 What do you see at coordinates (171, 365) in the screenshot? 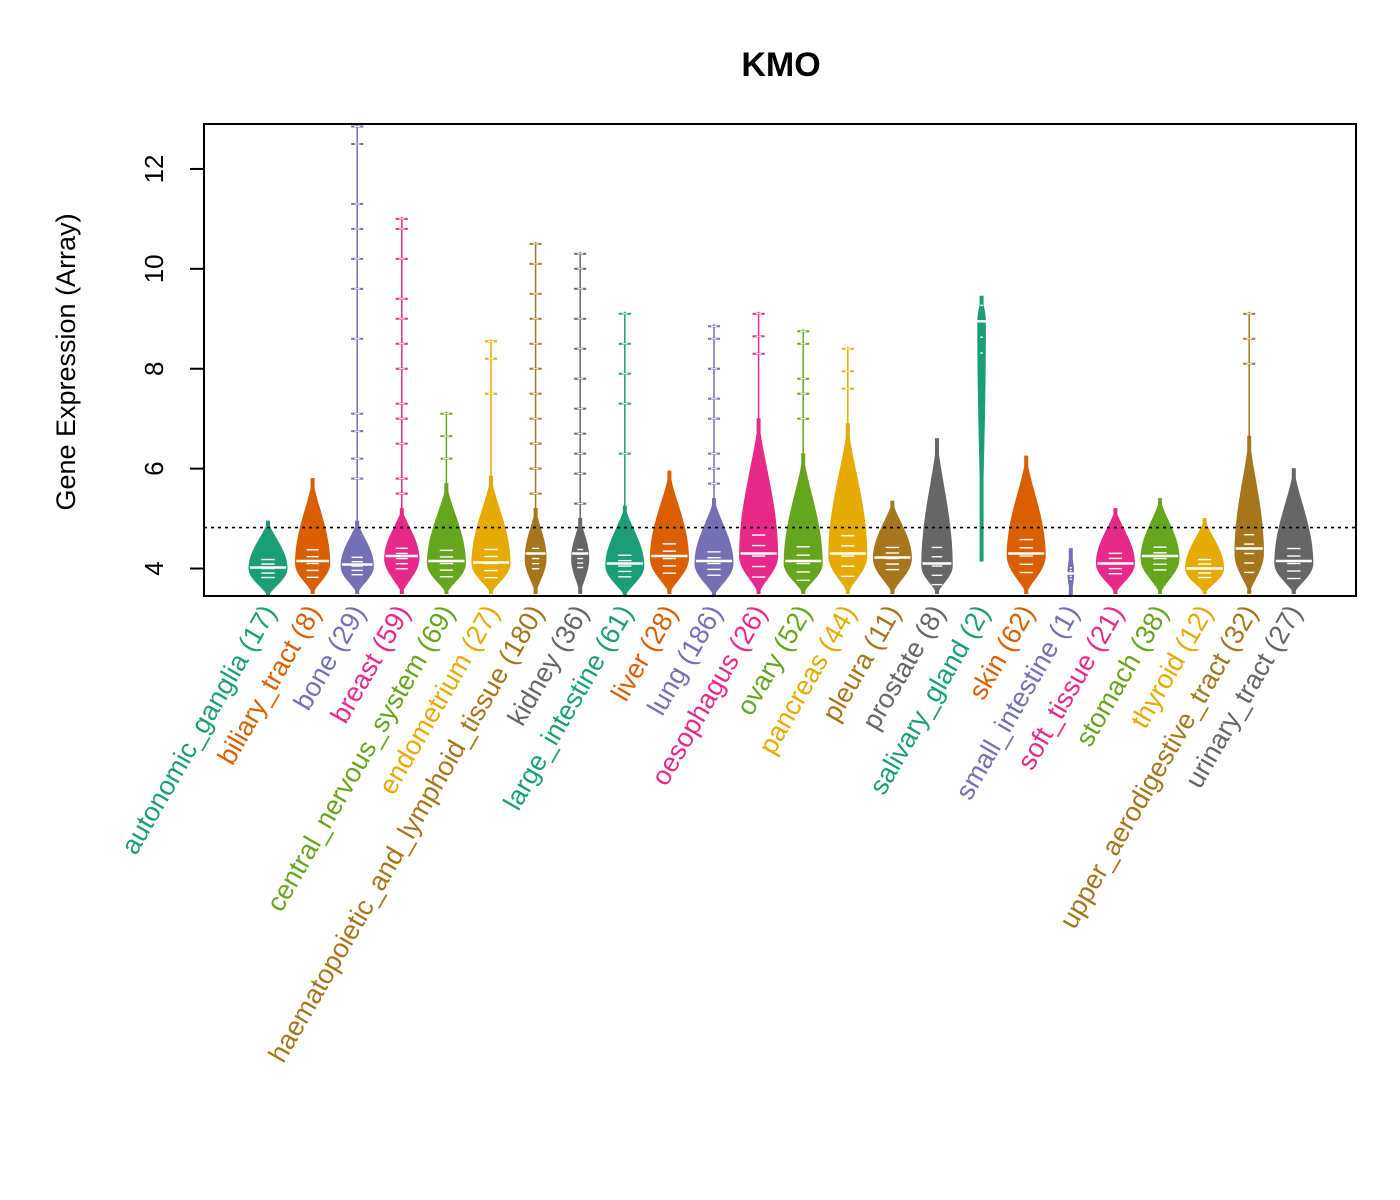
I see `y-axis: 4 6 8 10 12` at bounding box center [171, 365].